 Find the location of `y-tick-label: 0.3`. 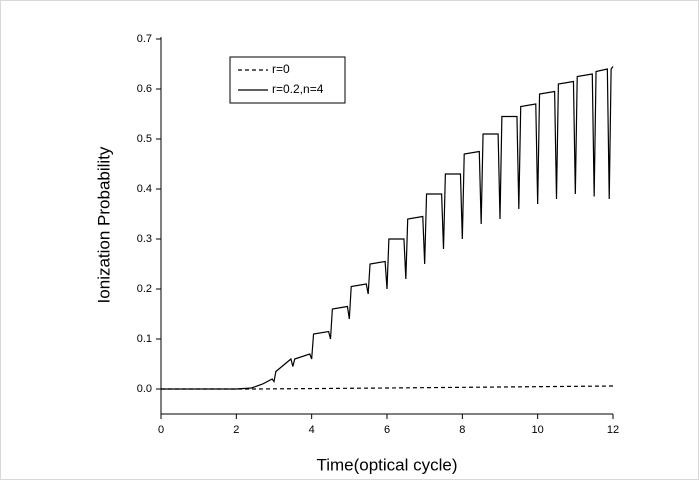

y-tick-label: 0.3 is located at coordinates (144, 239).